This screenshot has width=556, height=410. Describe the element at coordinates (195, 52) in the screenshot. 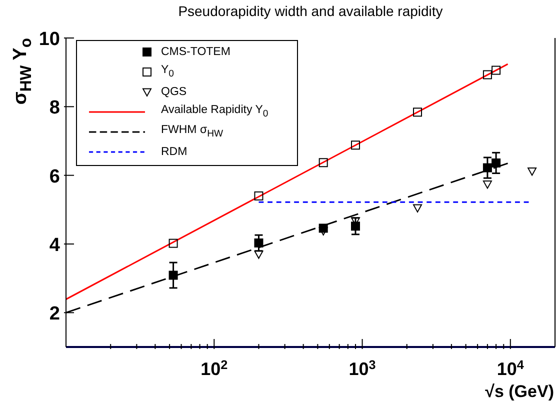

I see `legend-label: CMS-TOTEM` at that location.